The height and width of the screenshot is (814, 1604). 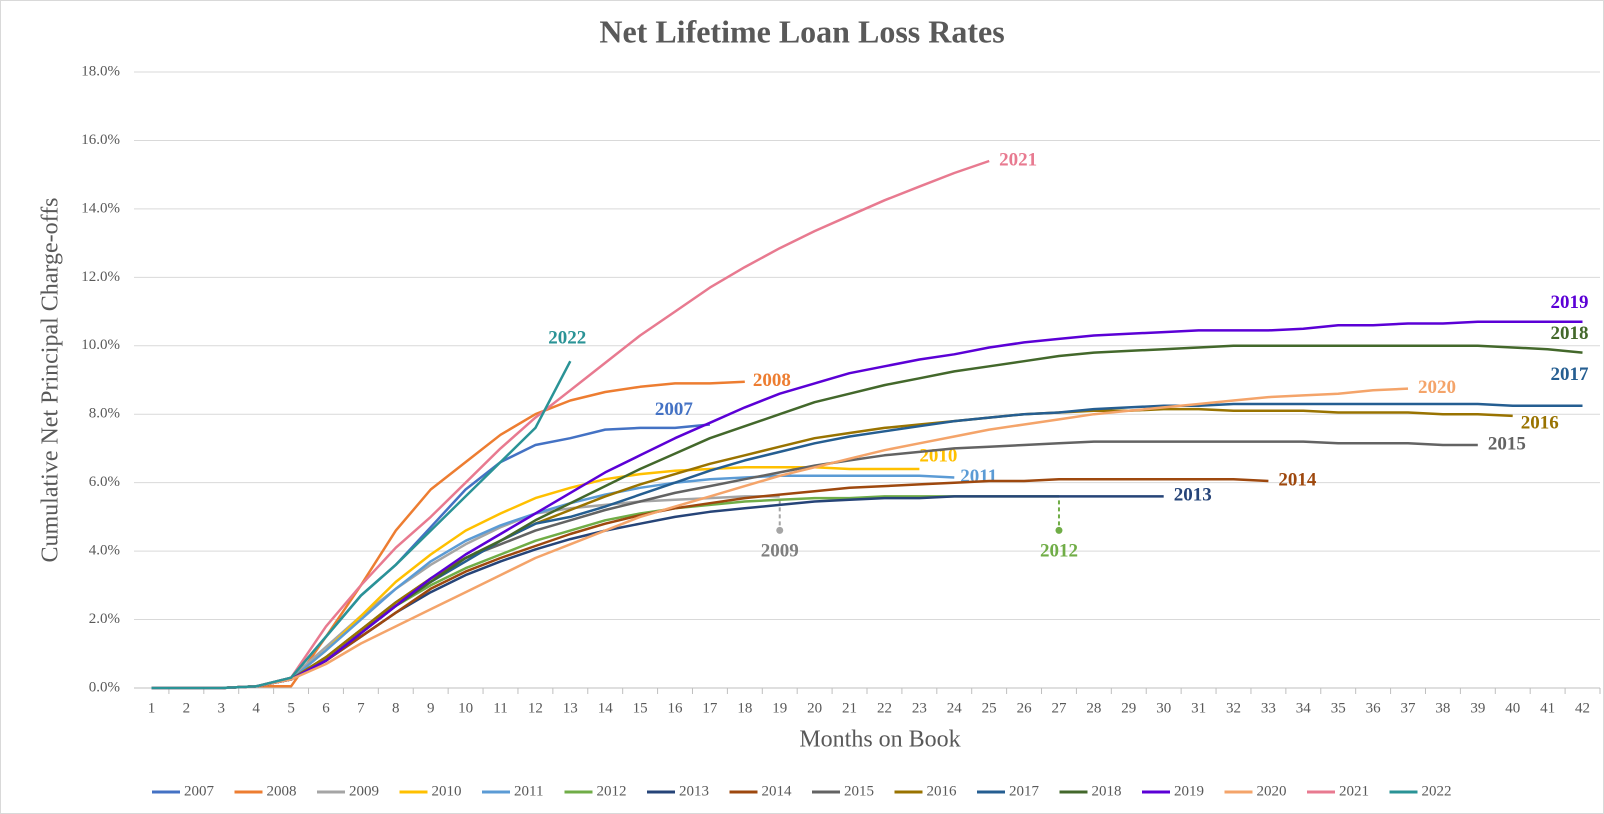 I want to click on y-tick-label: 10.0%, so click(x=100, y=345).